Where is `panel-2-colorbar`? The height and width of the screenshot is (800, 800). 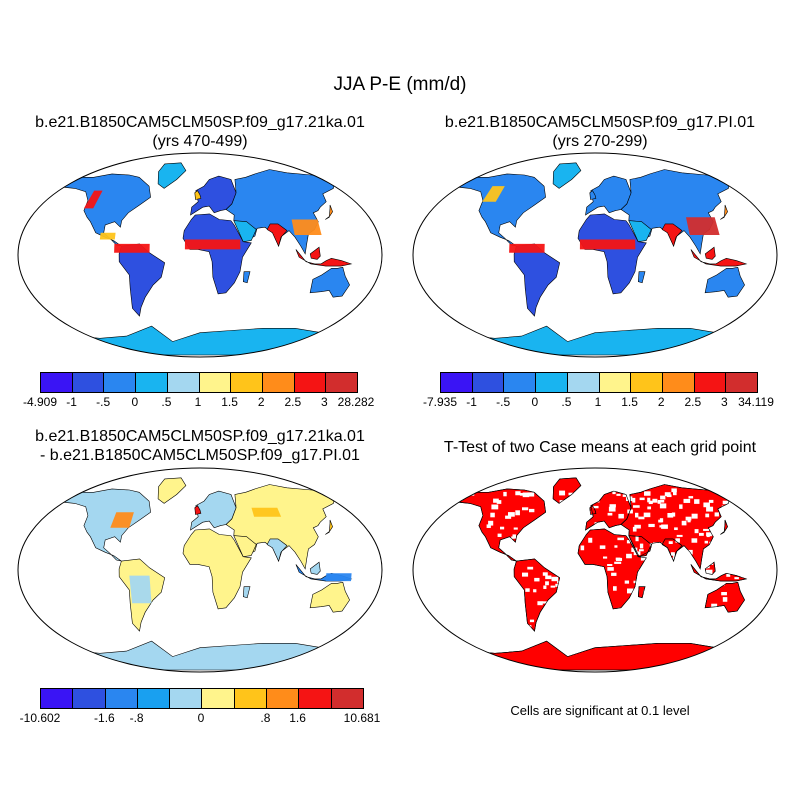 panel-2-colorbar is located at coordinates (599, 382).